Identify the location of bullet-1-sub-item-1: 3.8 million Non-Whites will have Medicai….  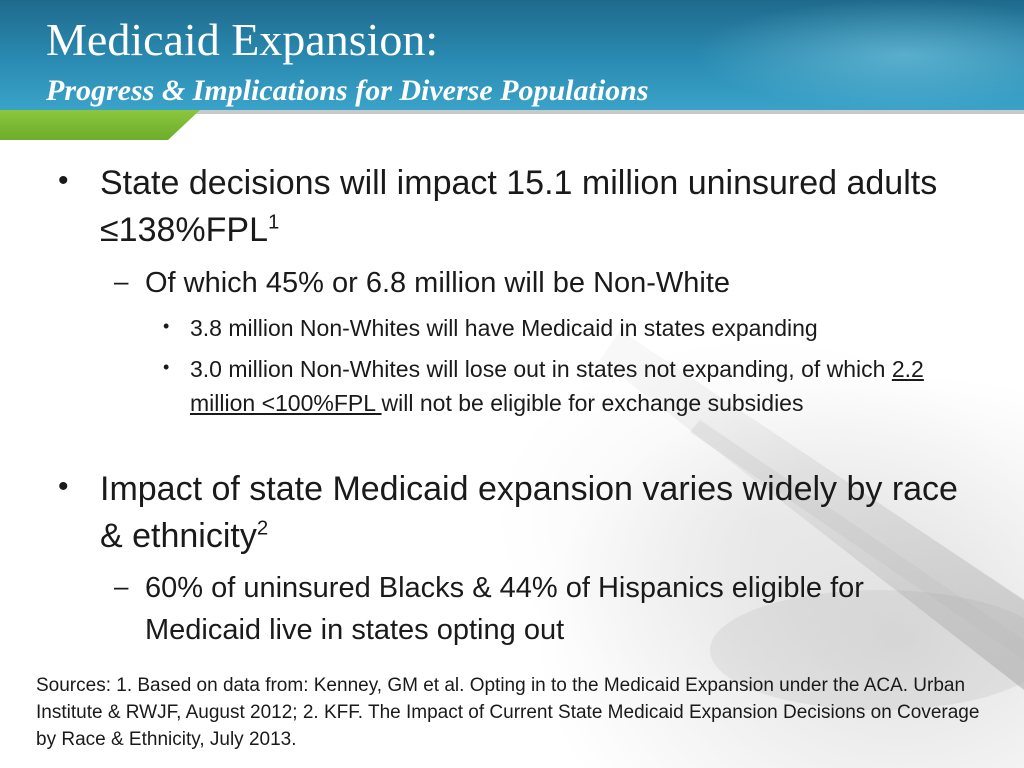
(504, 328).